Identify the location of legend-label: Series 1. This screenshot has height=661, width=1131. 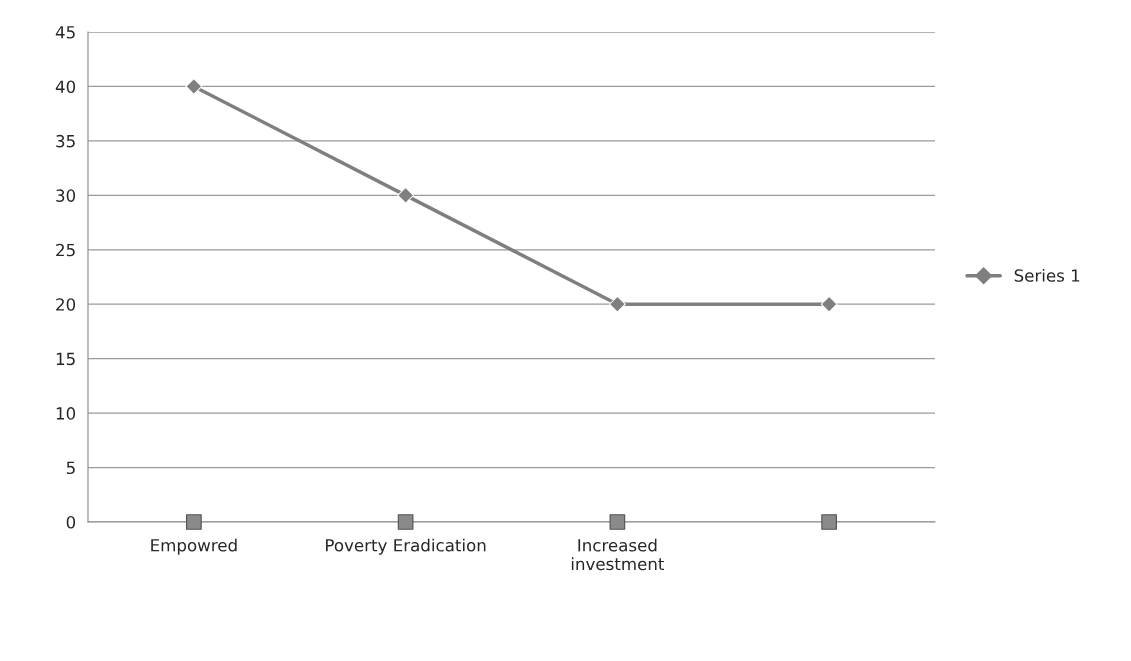
(1047, 275).